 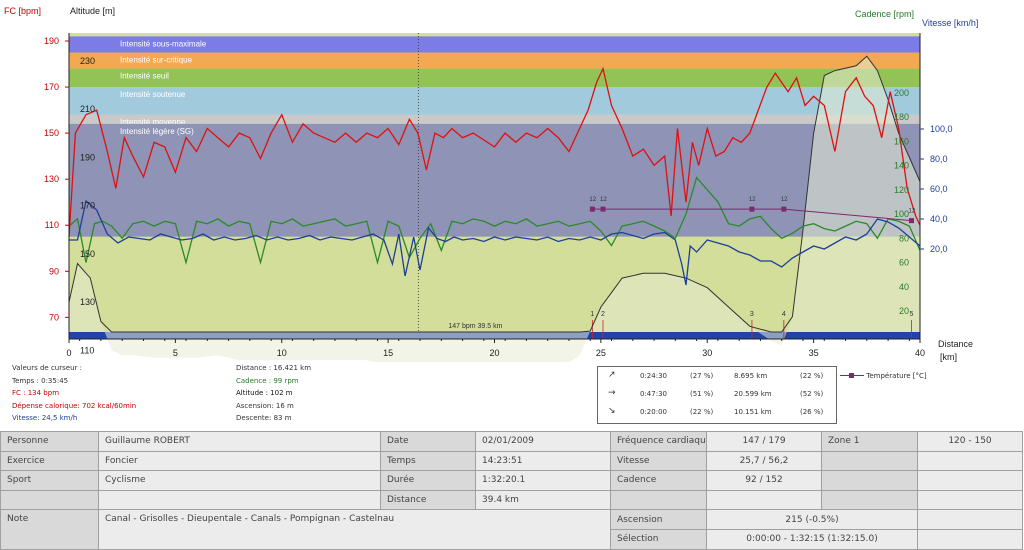 I want to click on cursor-altitude: Altitude : 102 m, so click(x=264, y=393).